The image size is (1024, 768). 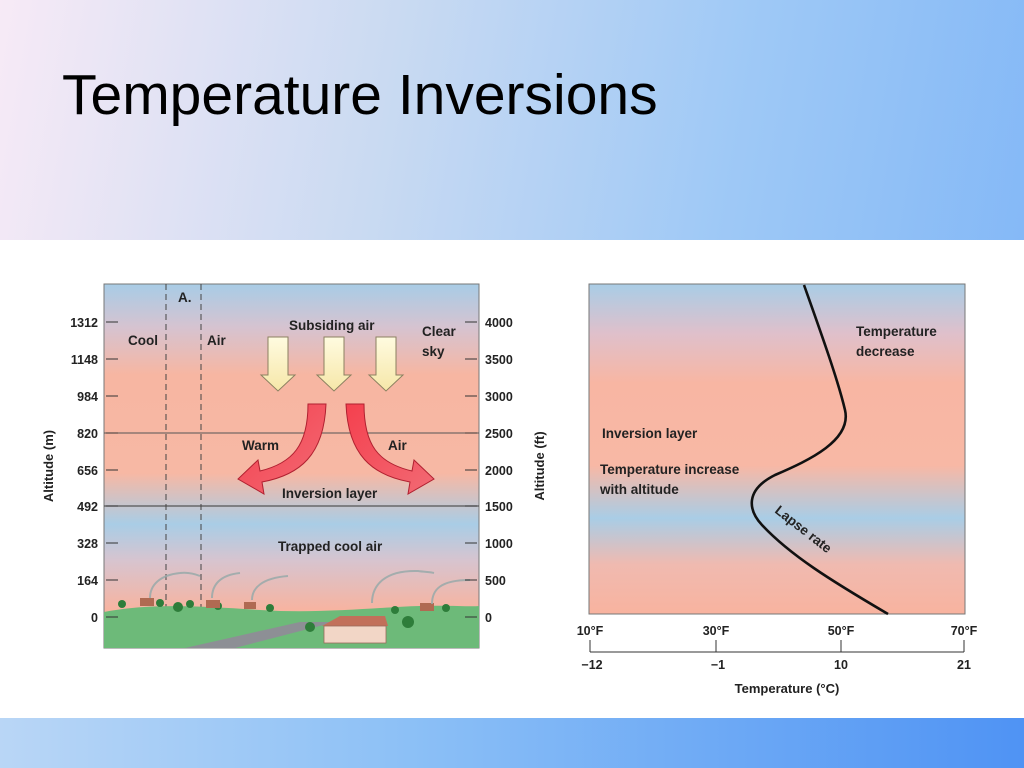 What do you see at coordinates (87, 544) in the screenshot?
I see `tick-m-328: 328` at bounding box center [87, 544].